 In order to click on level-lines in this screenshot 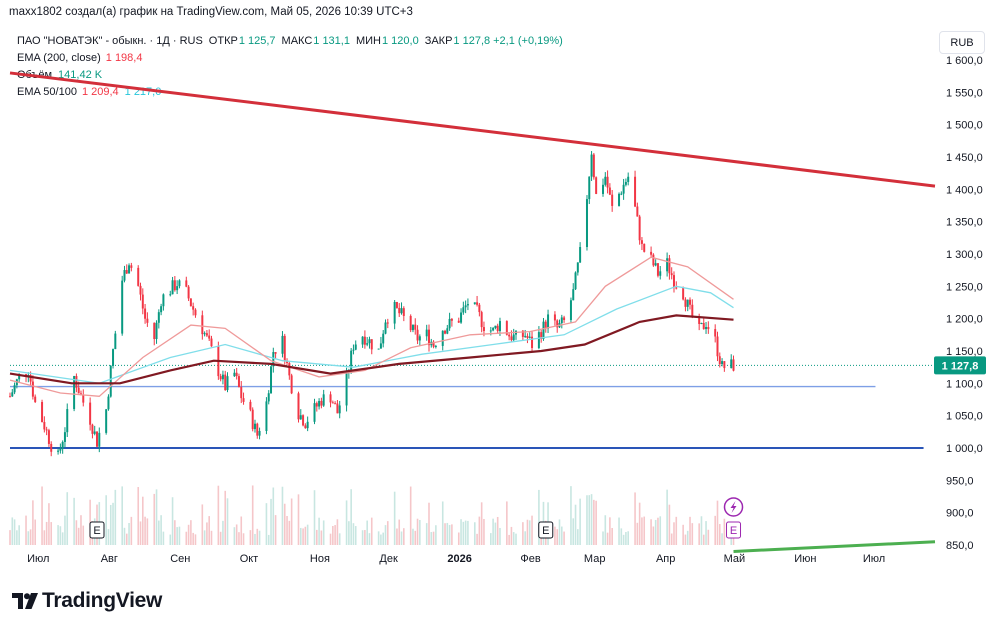, I will do `click(472, 406)`.